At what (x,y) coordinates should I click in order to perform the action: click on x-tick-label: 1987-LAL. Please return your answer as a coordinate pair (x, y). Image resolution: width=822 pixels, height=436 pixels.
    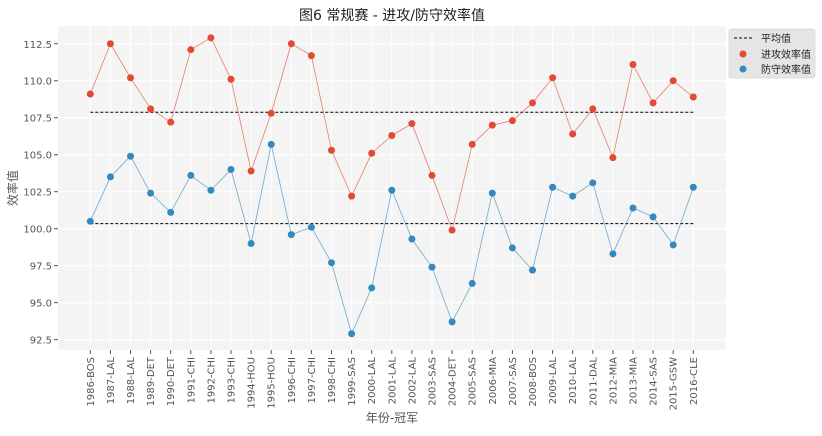
    Looking at the image, I should click on (111, 381).